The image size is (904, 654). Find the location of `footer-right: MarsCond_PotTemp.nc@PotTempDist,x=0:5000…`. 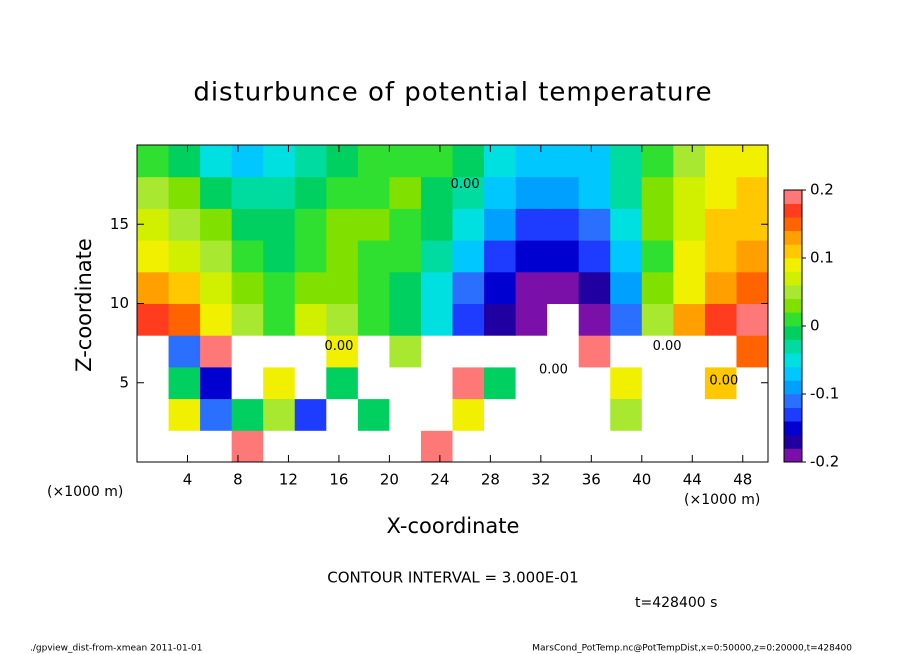

footer-right: MarsCond_PotTemp.nc@PotTempDist,x=0:5000… is located at coordinates (692, 649).